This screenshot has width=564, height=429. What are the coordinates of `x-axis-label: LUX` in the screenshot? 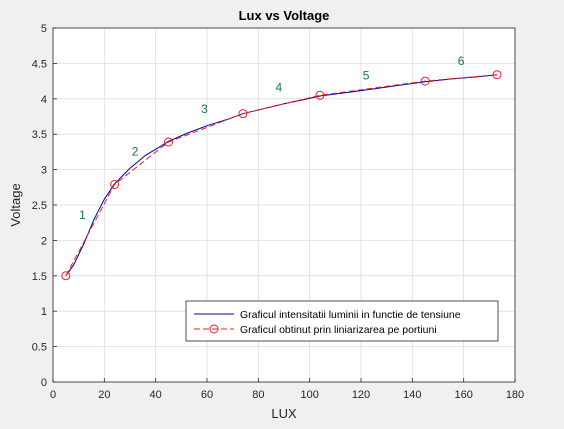 It's located at (284, 413).